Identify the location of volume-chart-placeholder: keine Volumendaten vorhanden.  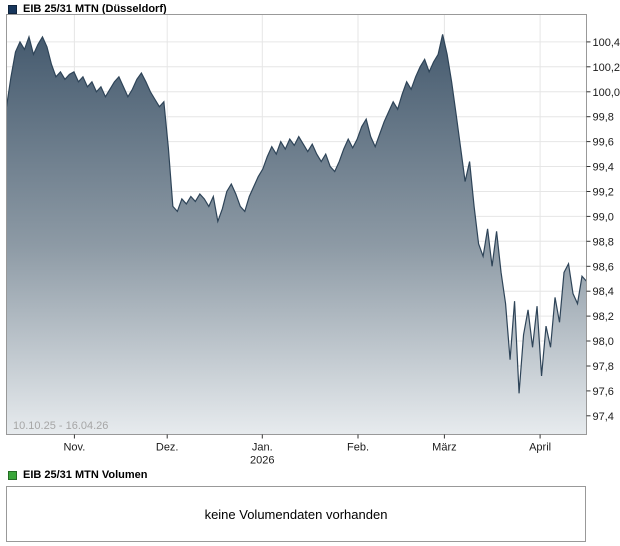
(296, 514).